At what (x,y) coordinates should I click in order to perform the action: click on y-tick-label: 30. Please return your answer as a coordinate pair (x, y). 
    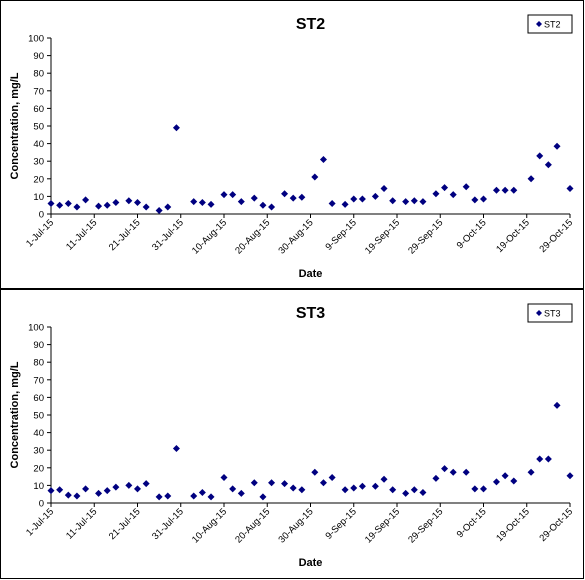
    Looking at the image, I should click on (38, 162).